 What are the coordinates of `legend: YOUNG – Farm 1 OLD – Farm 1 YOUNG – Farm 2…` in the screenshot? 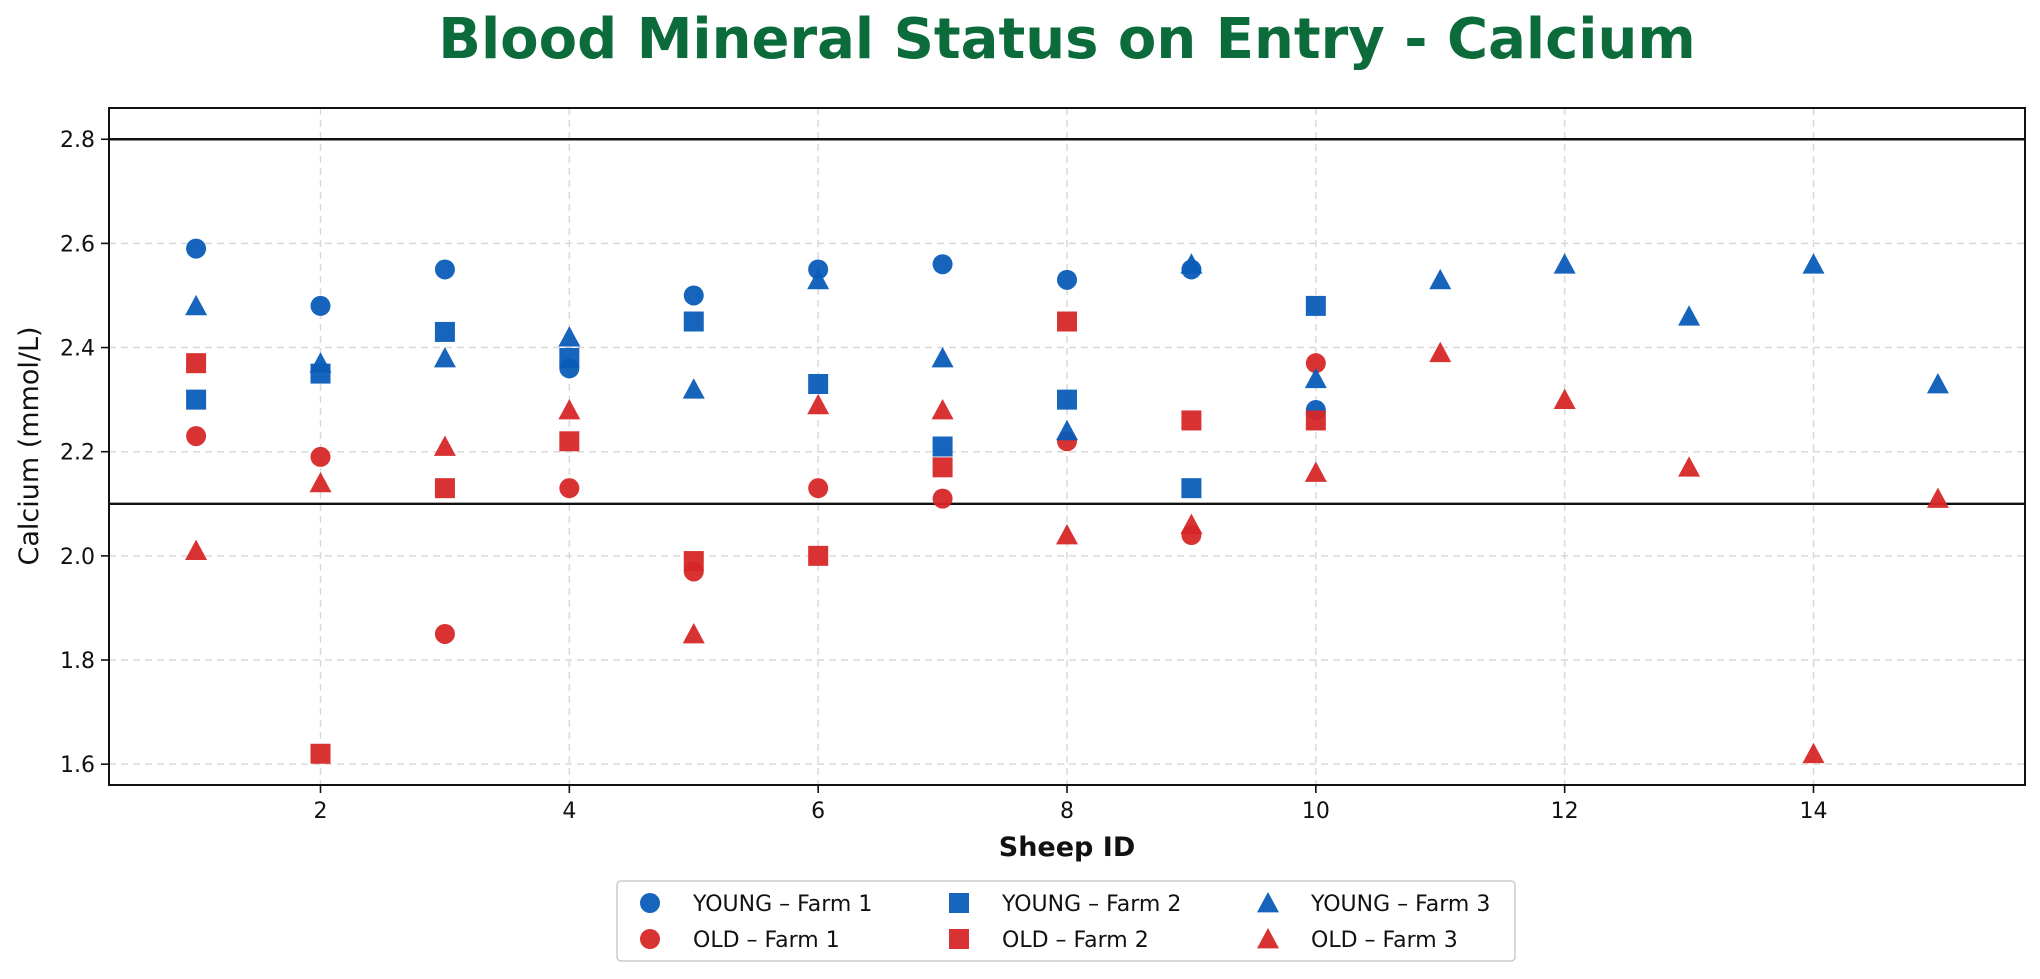 It's located at (1066, 921).